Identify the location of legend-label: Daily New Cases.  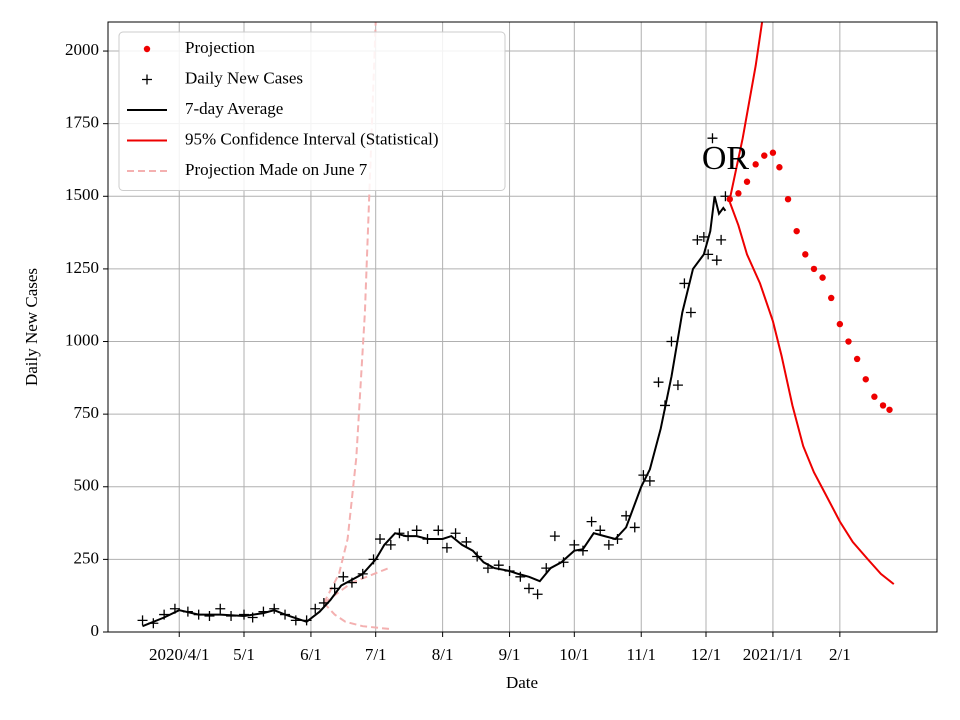
(244, 77).